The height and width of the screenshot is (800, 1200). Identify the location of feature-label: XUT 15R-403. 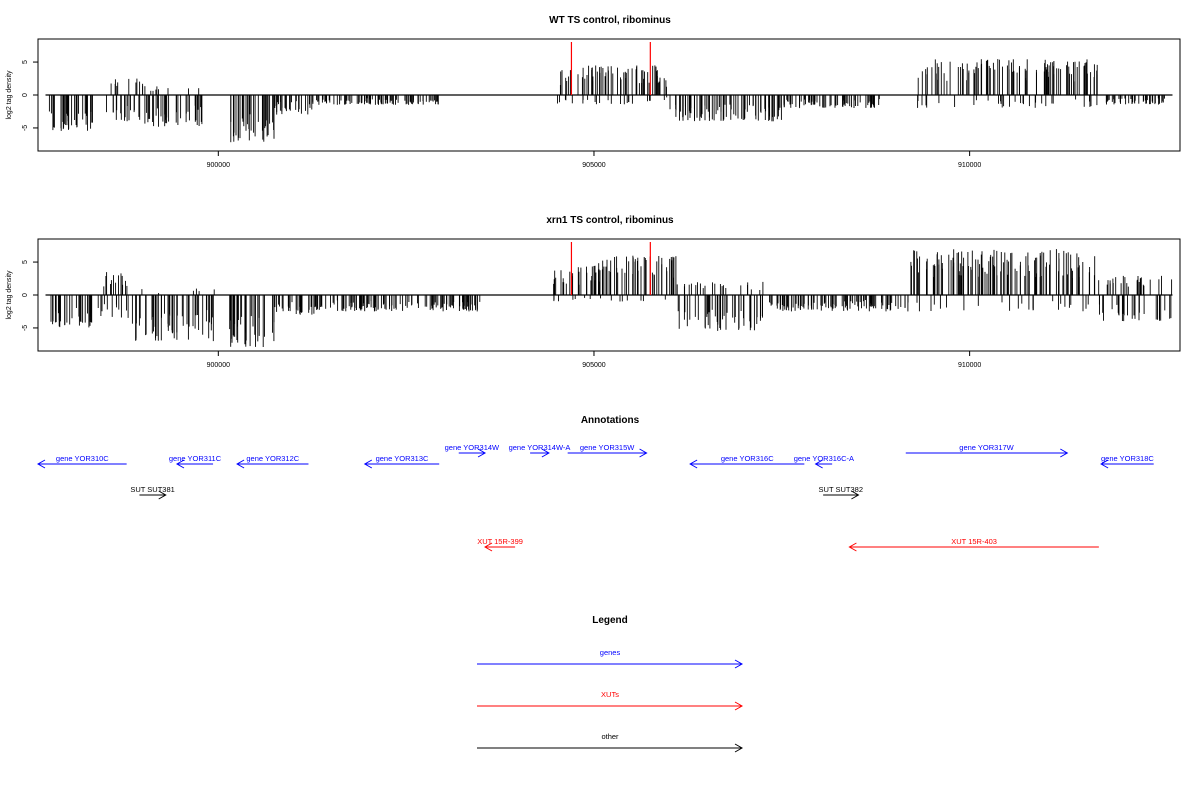
(974, 541).